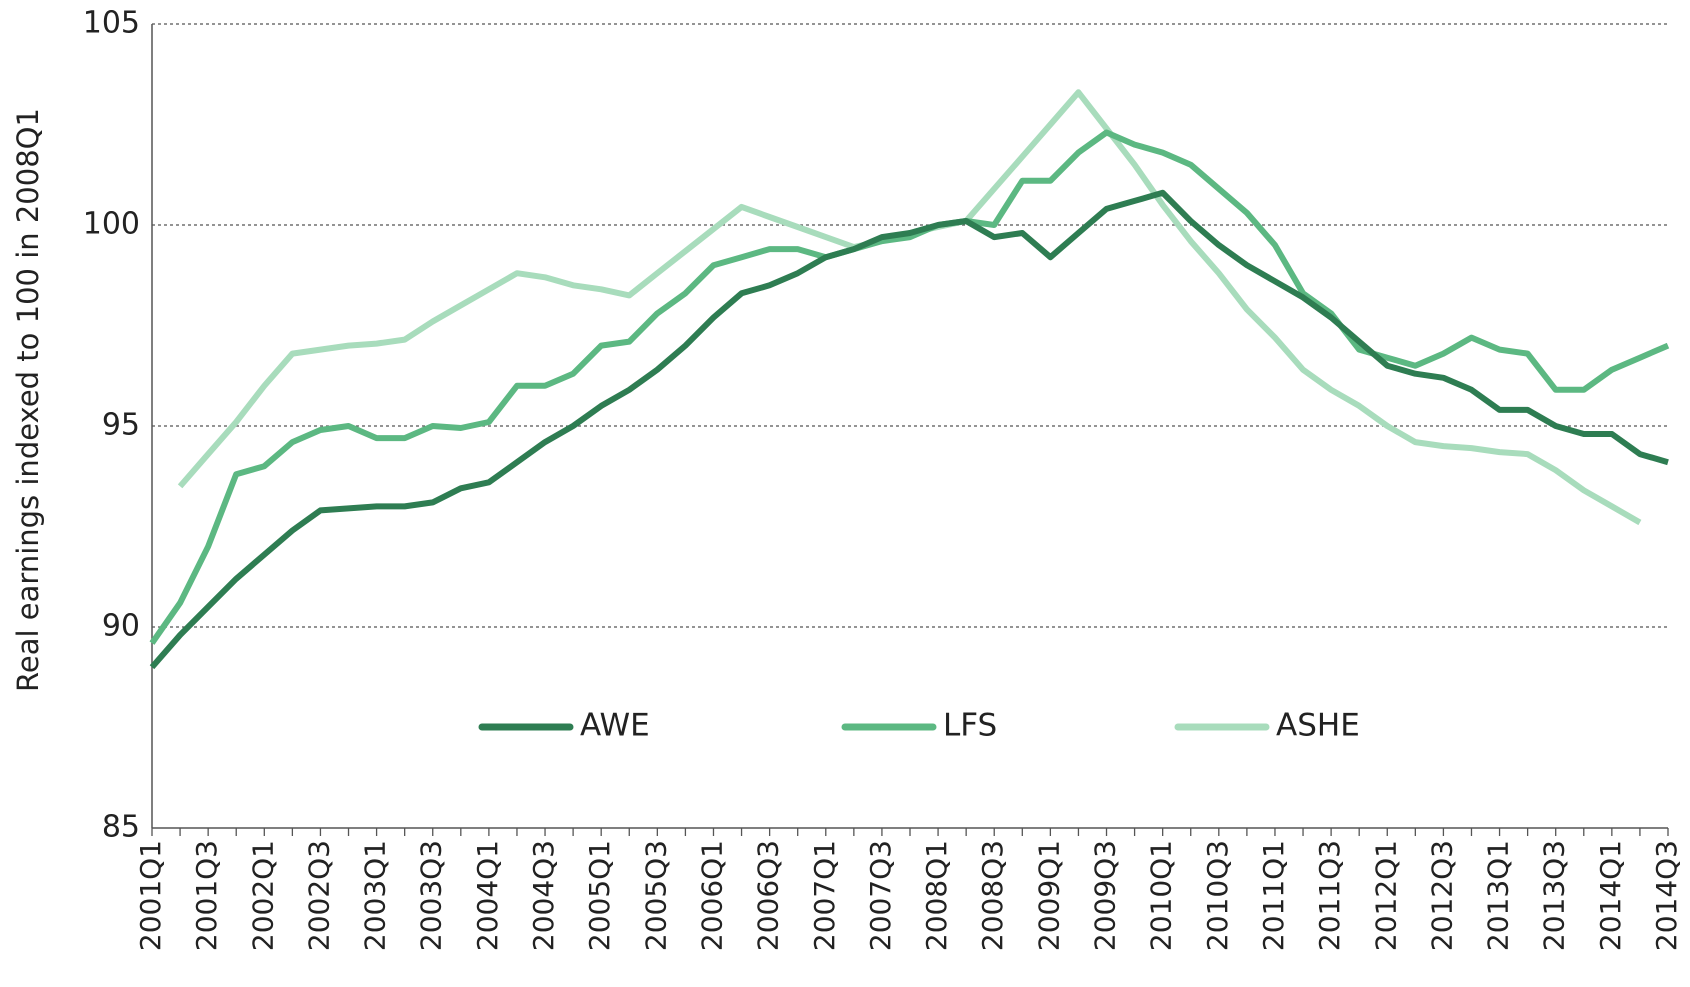 The height and width of the screenshot is (987, 1690). I want to click on x-tick-label: 2003Q3, so click(431, 895).